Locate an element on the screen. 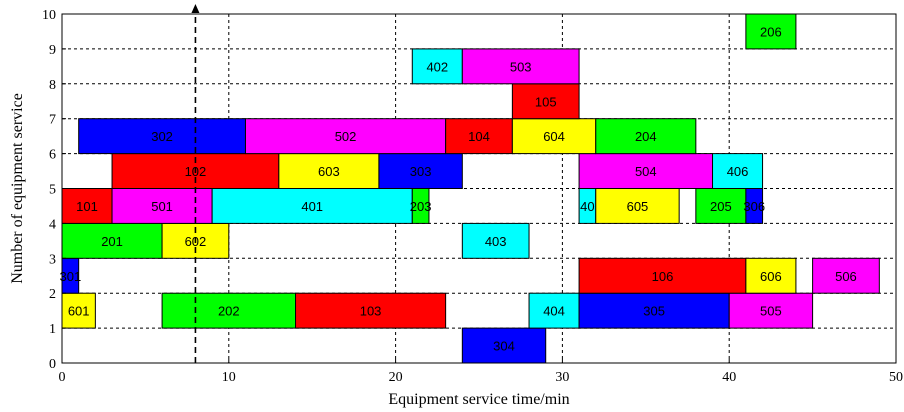  y-tick-label: 8 is located at coordinates (52, 85).